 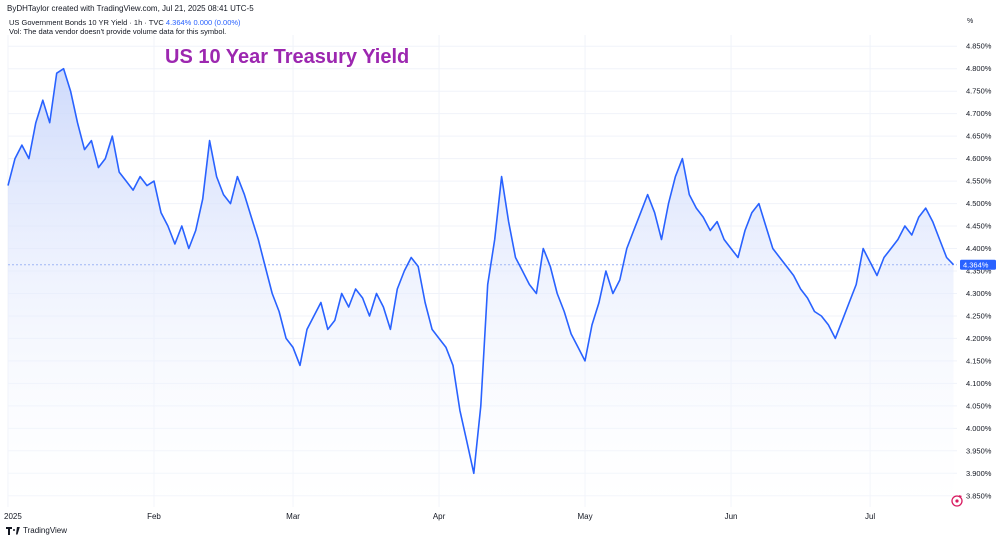 I want to click on reload-icon, so click(x=957, y=501).